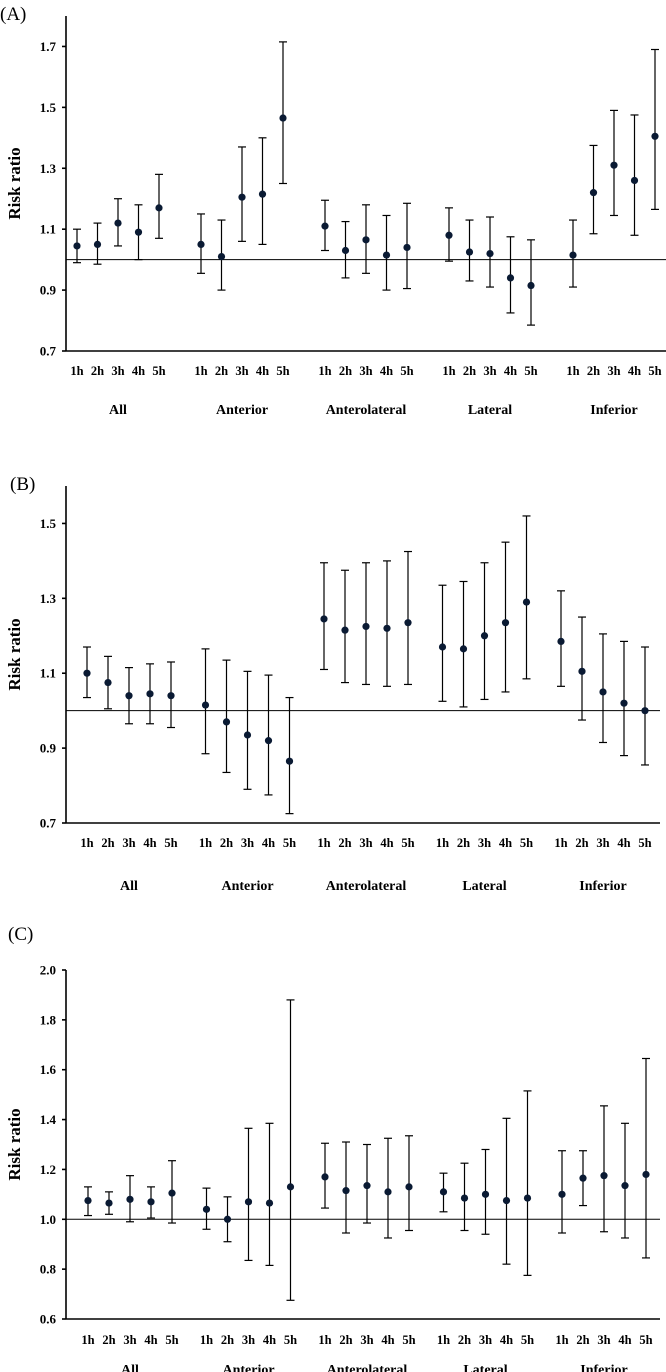 This screenshot has width=666, height=1372. I want to click on y-tick-label: 0.6, so click(48, 1319).